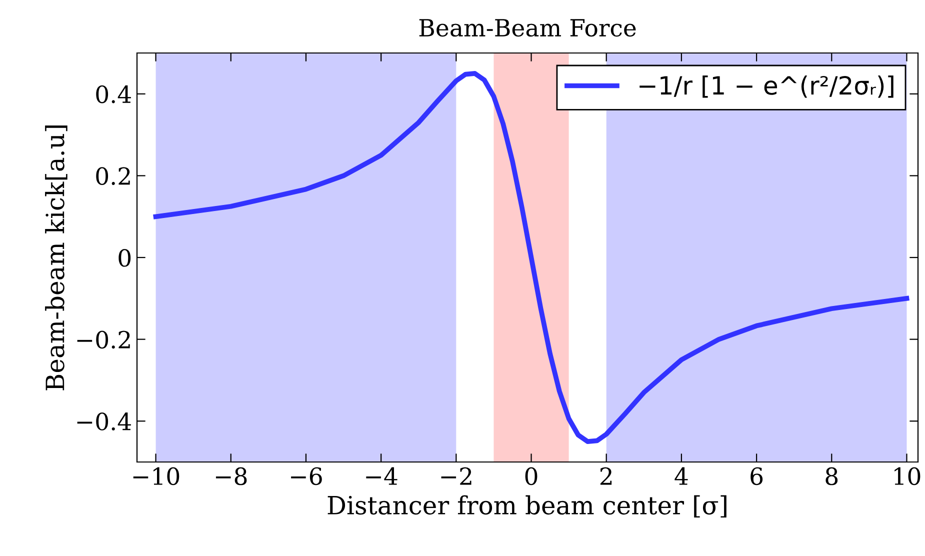 This screenshot has height=556, width=925. What do you see at coordinates (104, 421) in the screenshot?
I see `y-tick-label: −0.4` at bounding box center [104, 421].